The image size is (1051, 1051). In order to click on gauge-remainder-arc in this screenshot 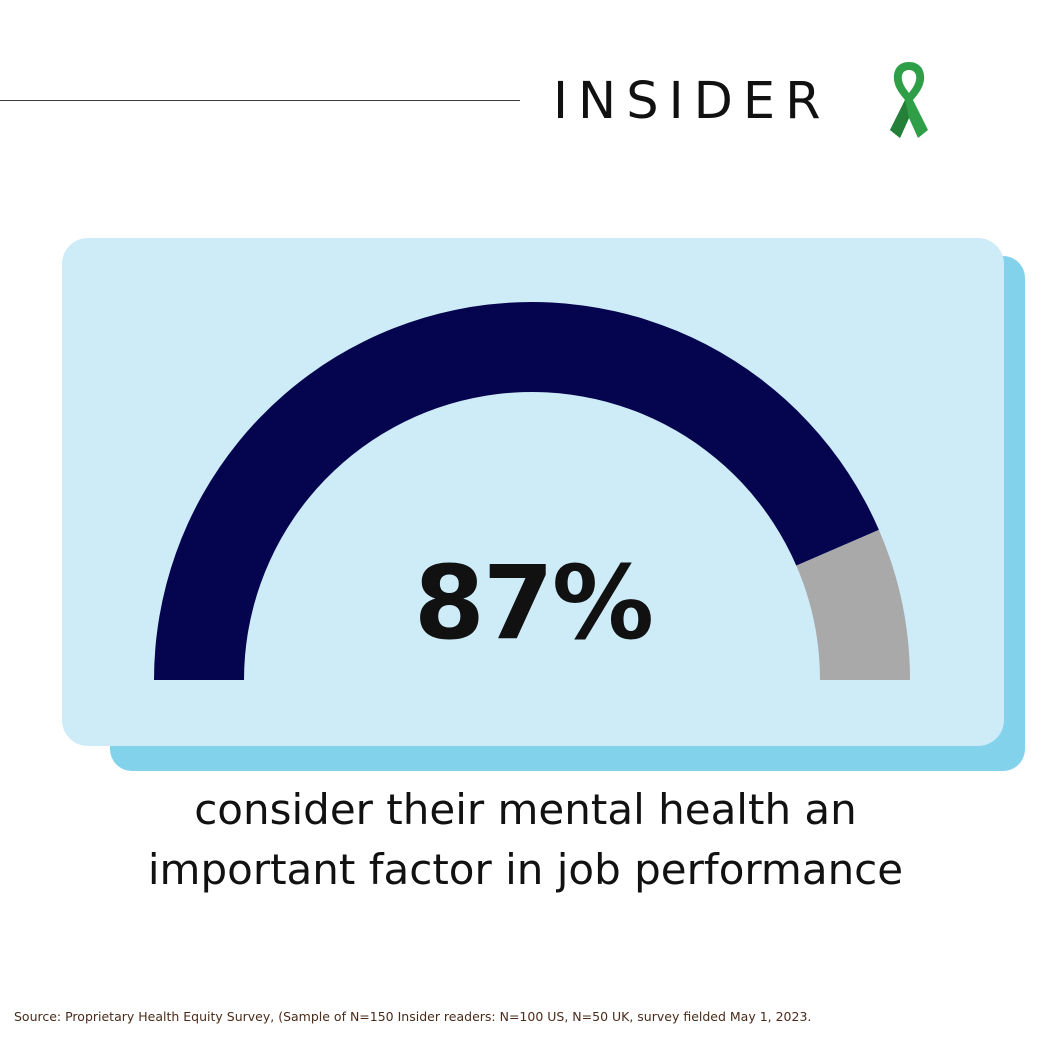, I will do `click(853, 604)`.